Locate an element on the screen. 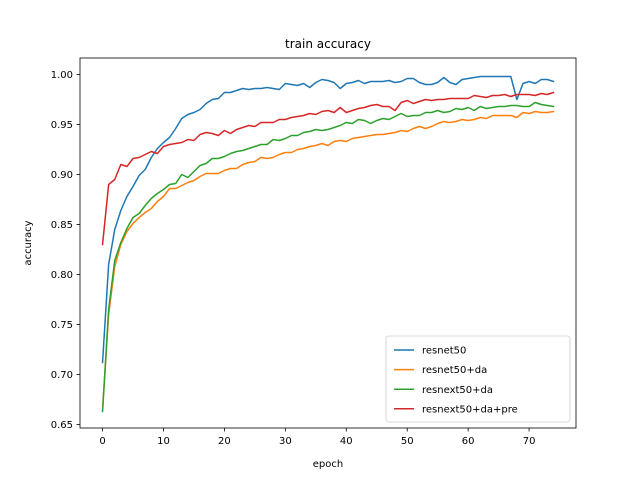  x-tick-label: 40 is located at coordinates (346, 441).